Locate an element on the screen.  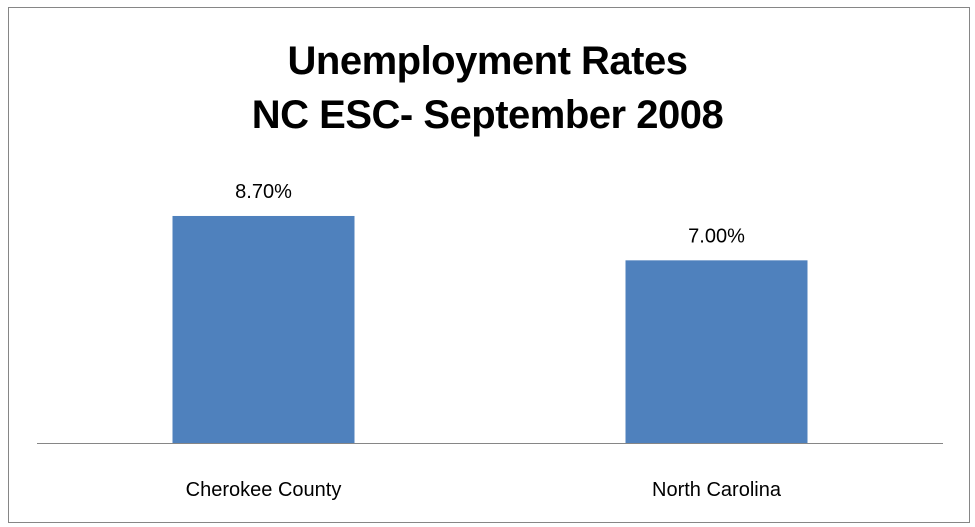
data-label-cherokee-county: 8.70% is located at coordinates (263, 192).